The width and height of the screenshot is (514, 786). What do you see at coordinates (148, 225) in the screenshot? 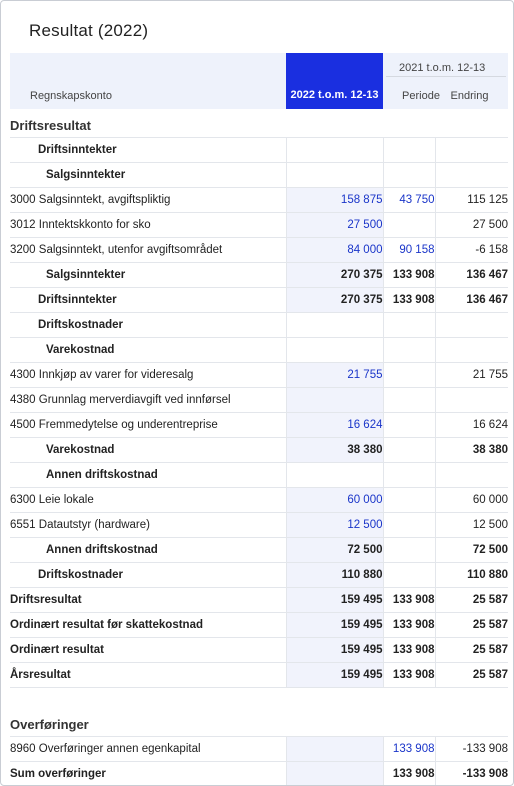
I see `account-label: 3012 Inntektskkonto for sko` at bounding box center [148, 225].